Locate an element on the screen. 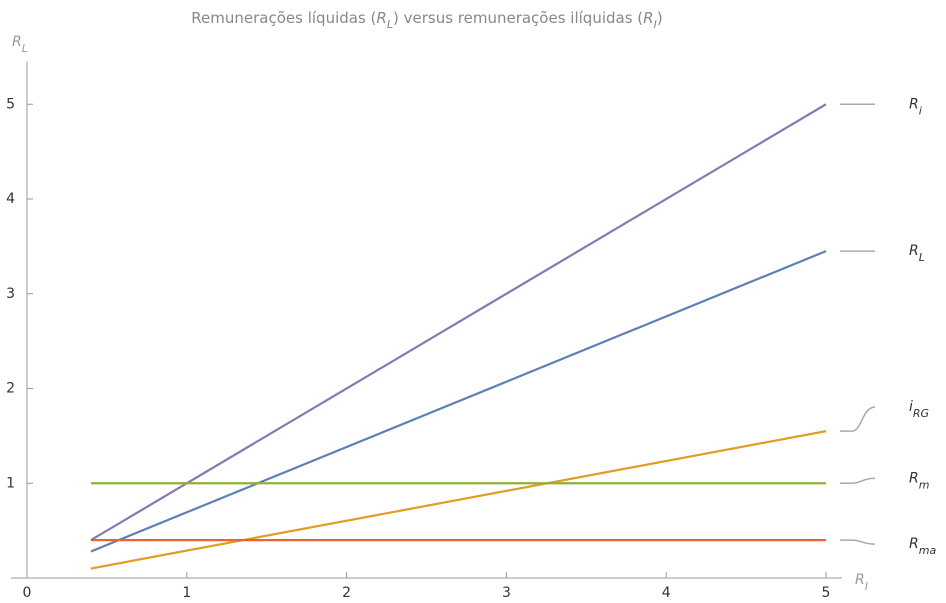 The width and height of the screenshot is (946, 603). x-axis-label-base: R is located at coordinates (860, 580).